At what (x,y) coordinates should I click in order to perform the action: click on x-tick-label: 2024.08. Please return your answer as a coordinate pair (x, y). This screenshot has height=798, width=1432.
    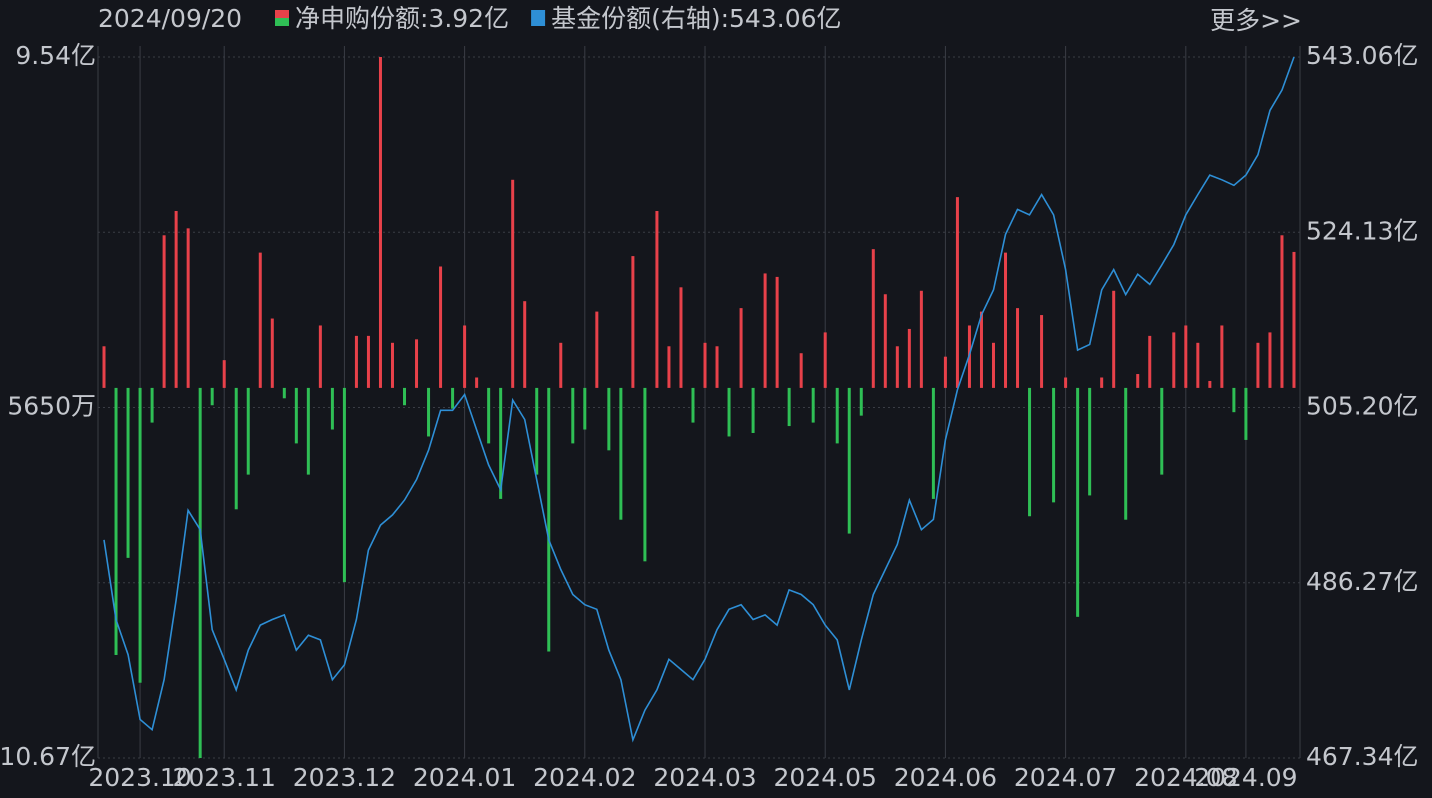
    Looking at the image, I should click on (1185, 777).